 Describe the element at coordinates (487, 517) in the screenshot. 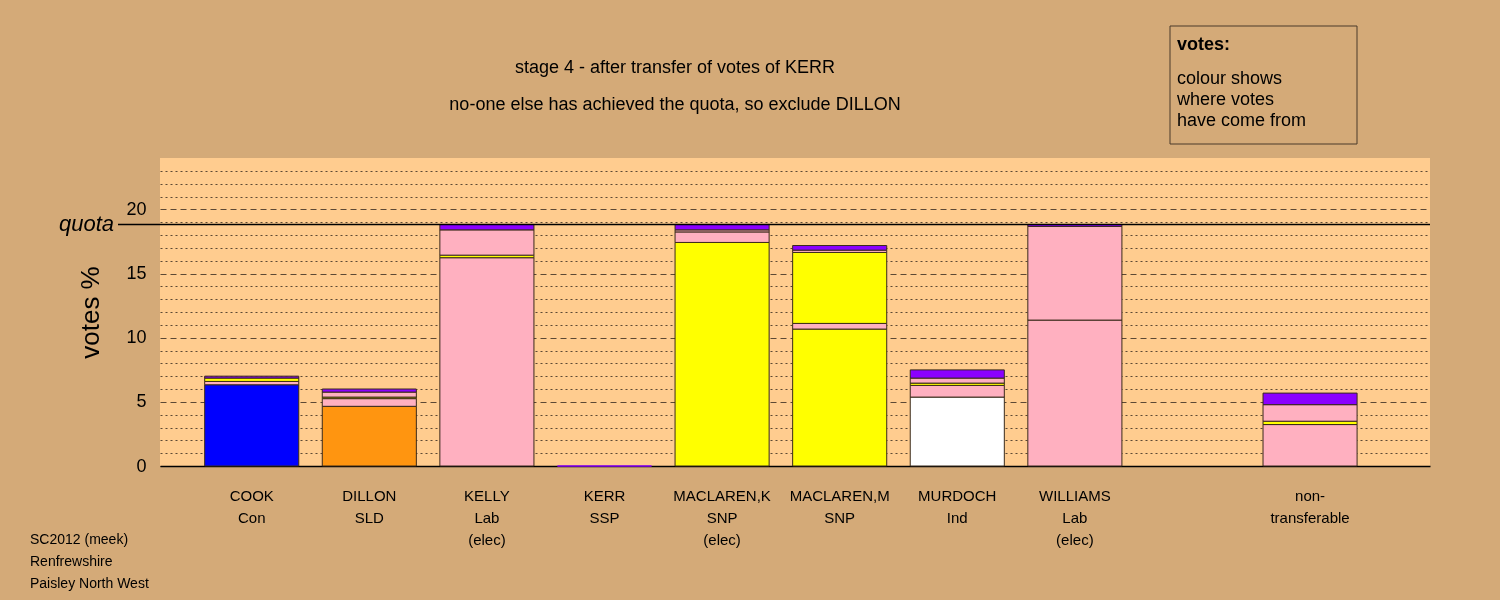

I see `x-tick-label: KELLY Lab (elec)` at that location.